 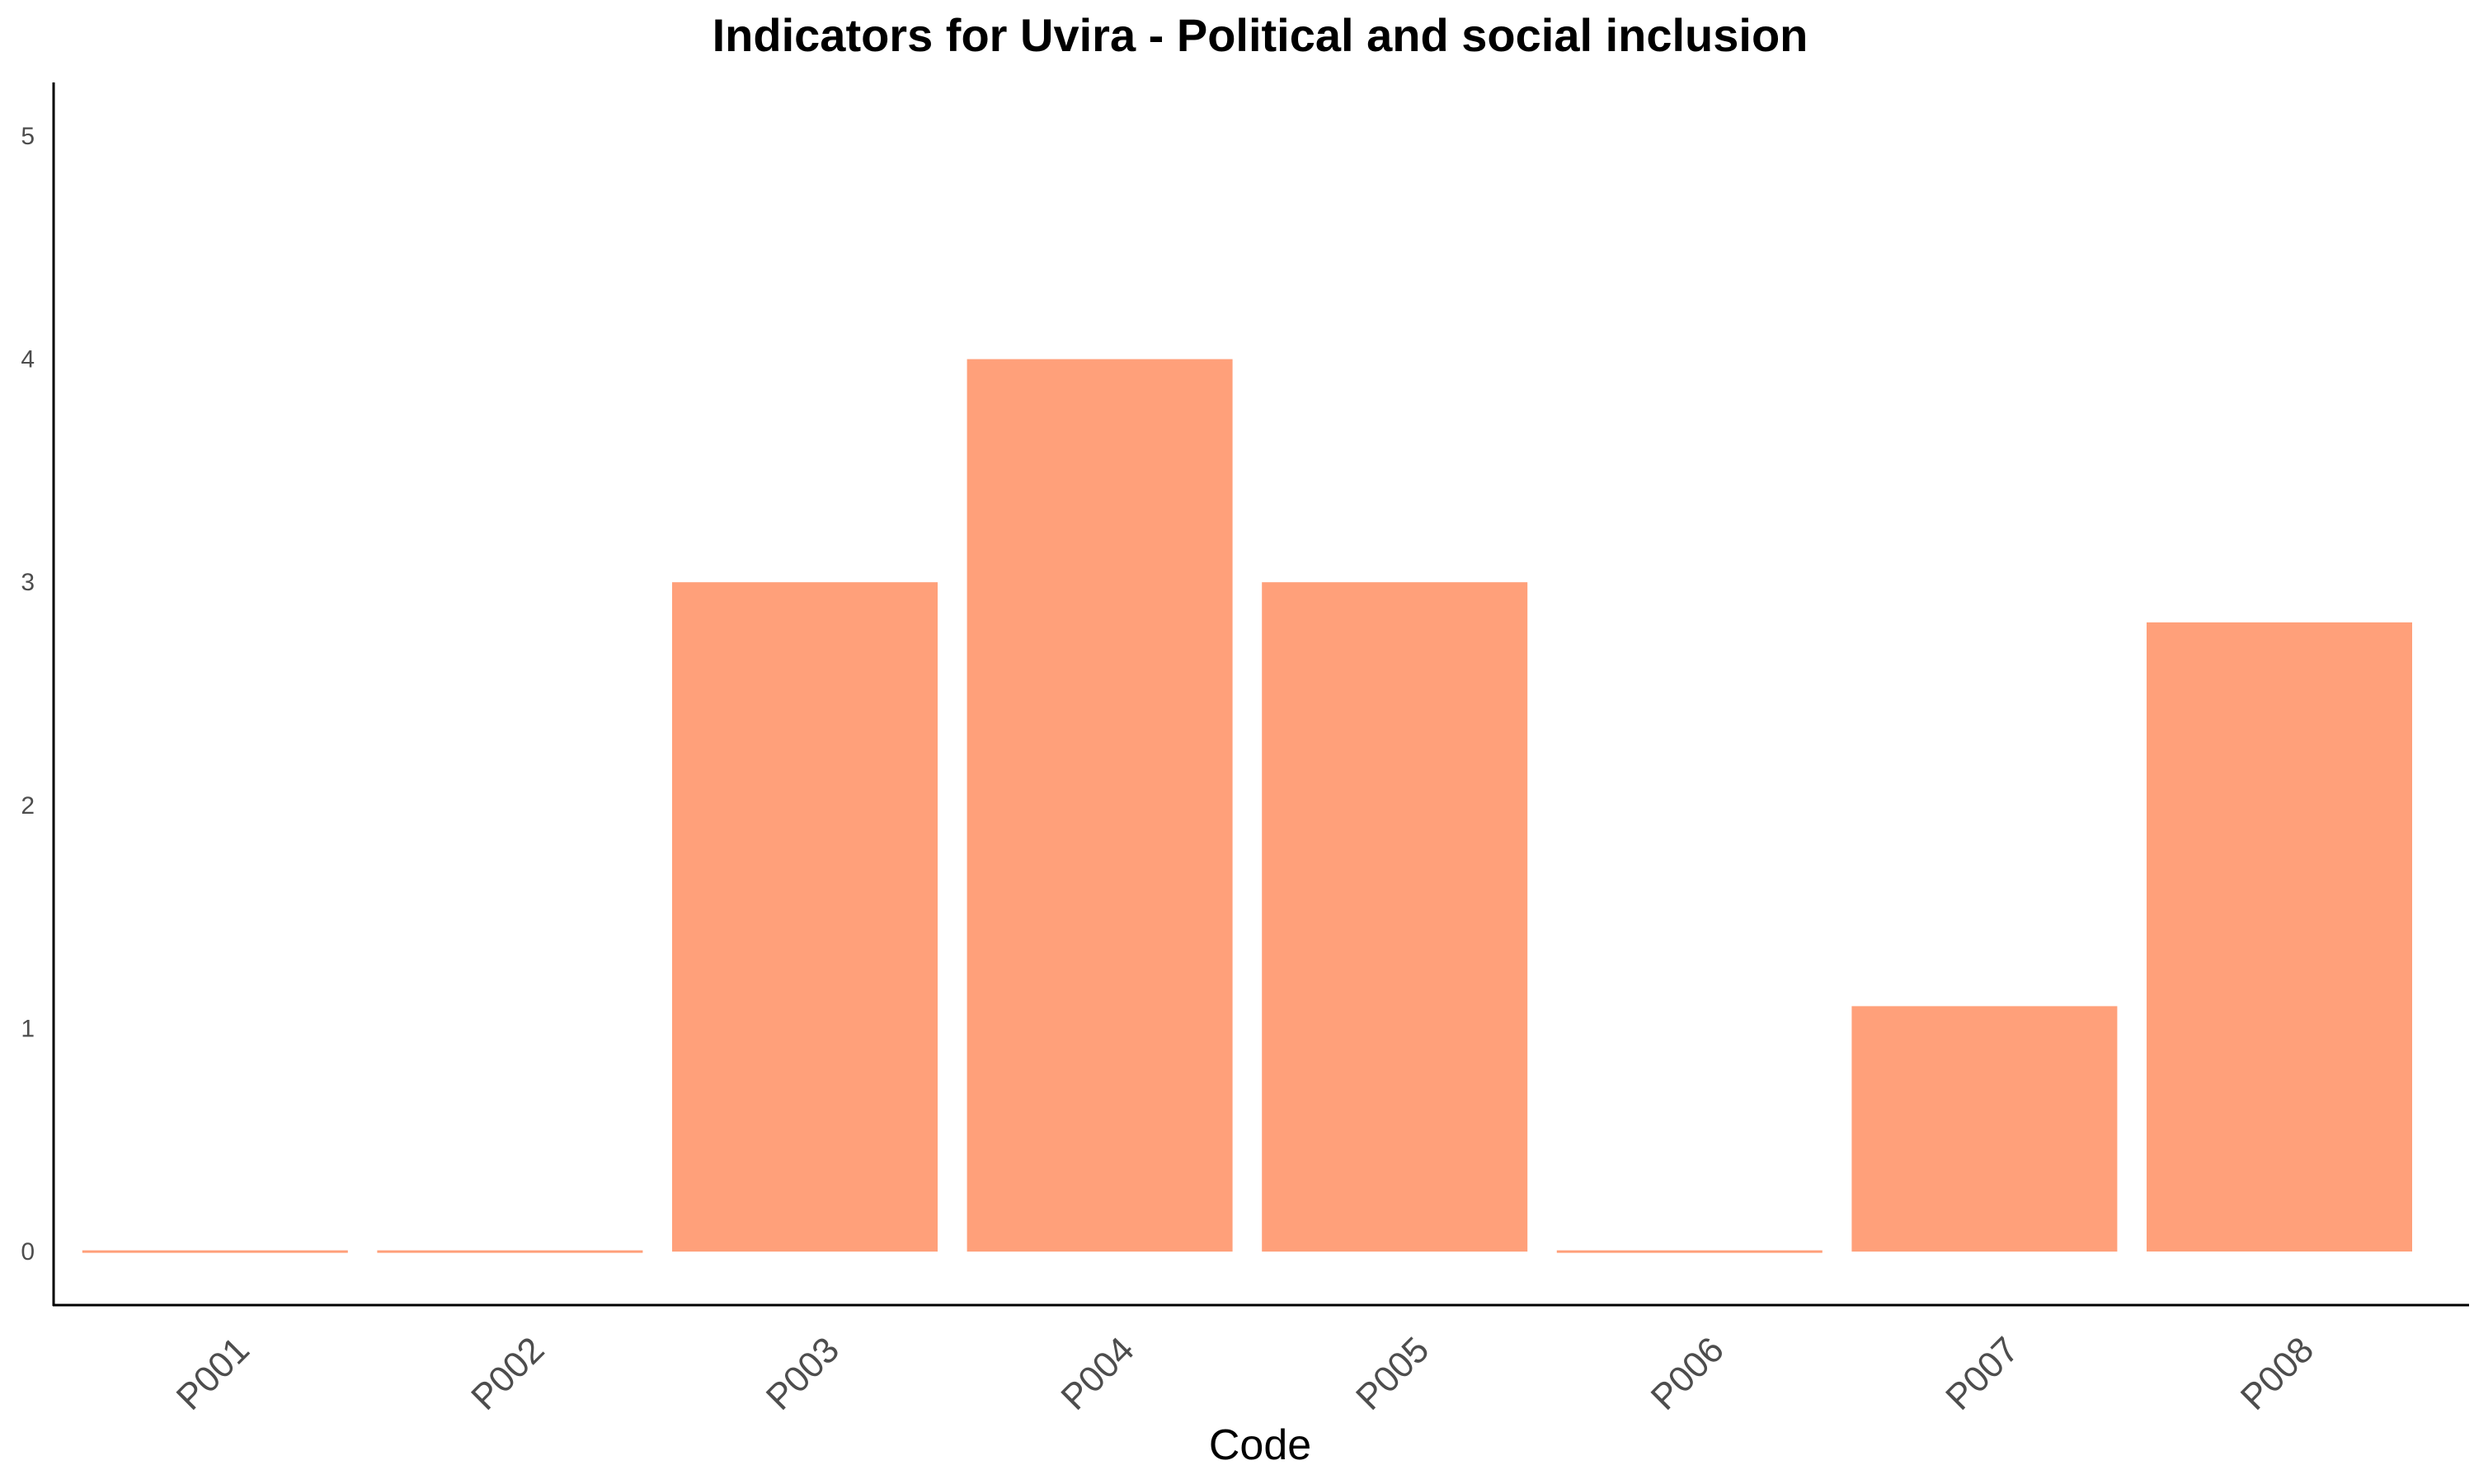 I want to click on x-axis-label: Code, so click(x=1260, y=1445).